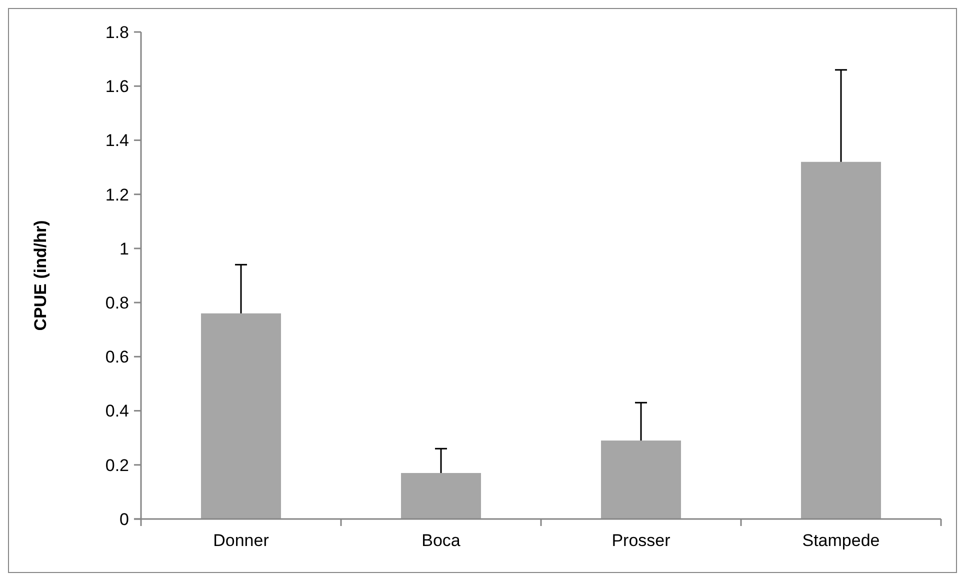  Describe the element at coordinates (241, 540) in the screenshot. I see `x-tick-label: Donner` at that location.